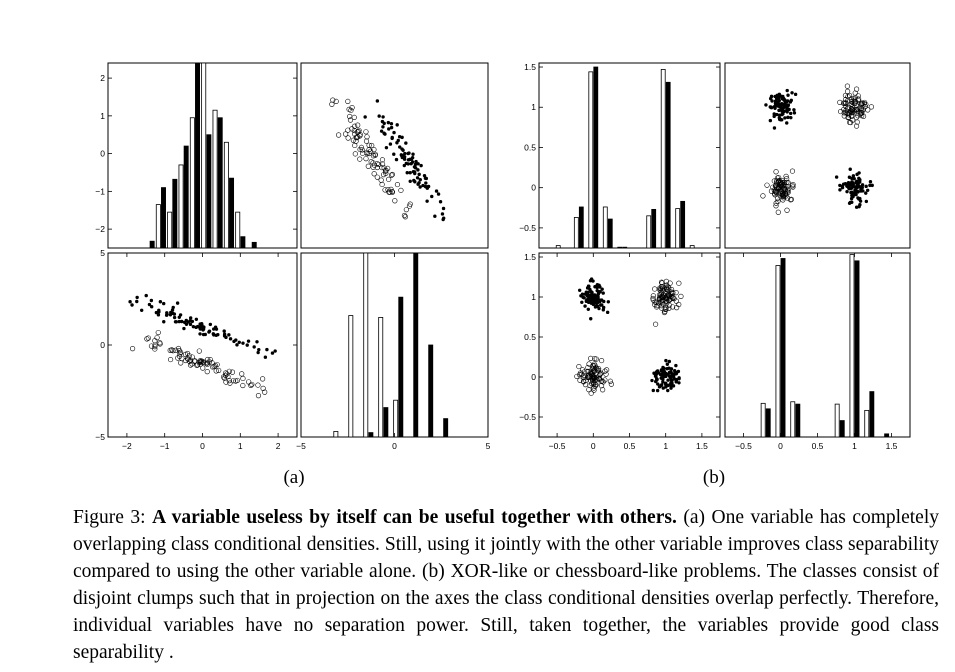 The height and width of the screenshot is (672, 955). I want to click on y-tick-label: 0.5, so click(530, 337).